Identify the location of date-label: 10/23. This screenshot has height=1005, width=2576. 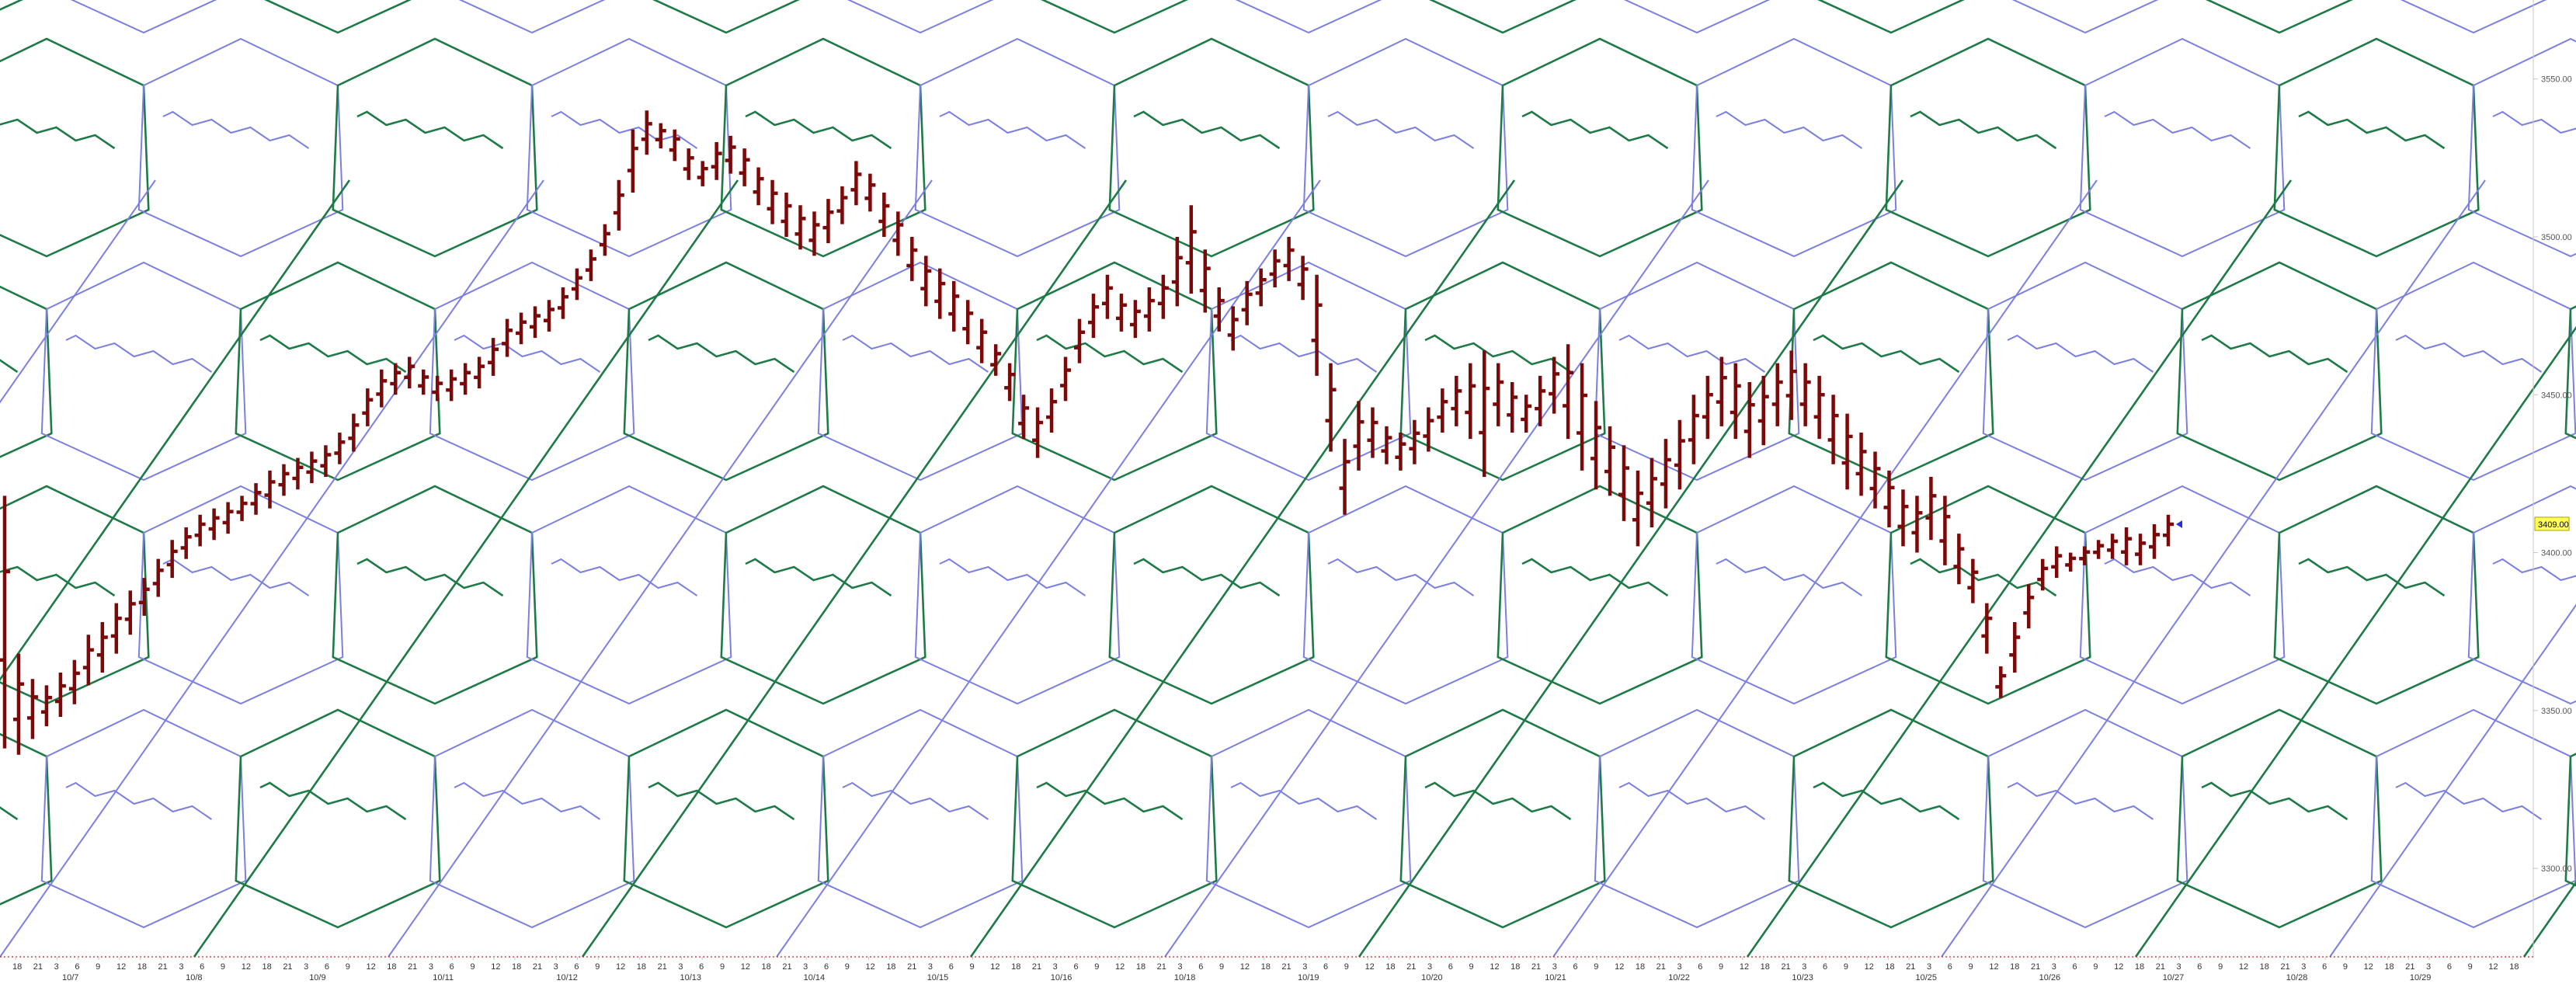
(1802, 977).